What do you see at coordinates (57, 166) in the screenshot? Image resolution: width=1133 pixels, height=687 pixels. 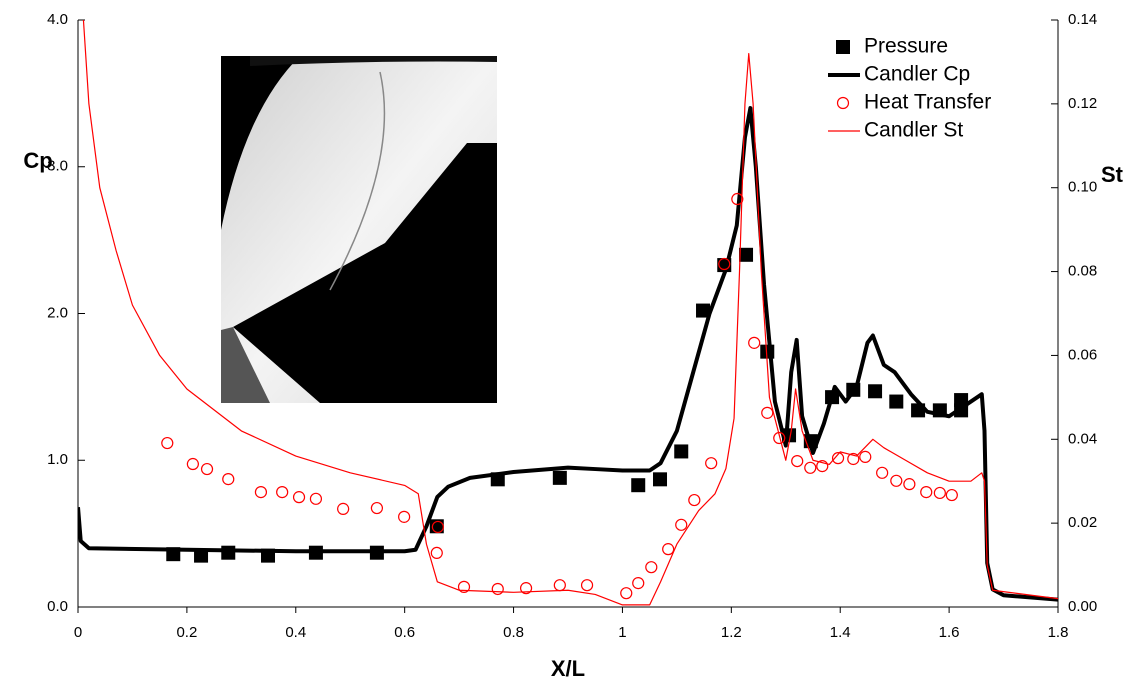 I see `y-tick-label: 3.0` at bounding box center [57, 166].